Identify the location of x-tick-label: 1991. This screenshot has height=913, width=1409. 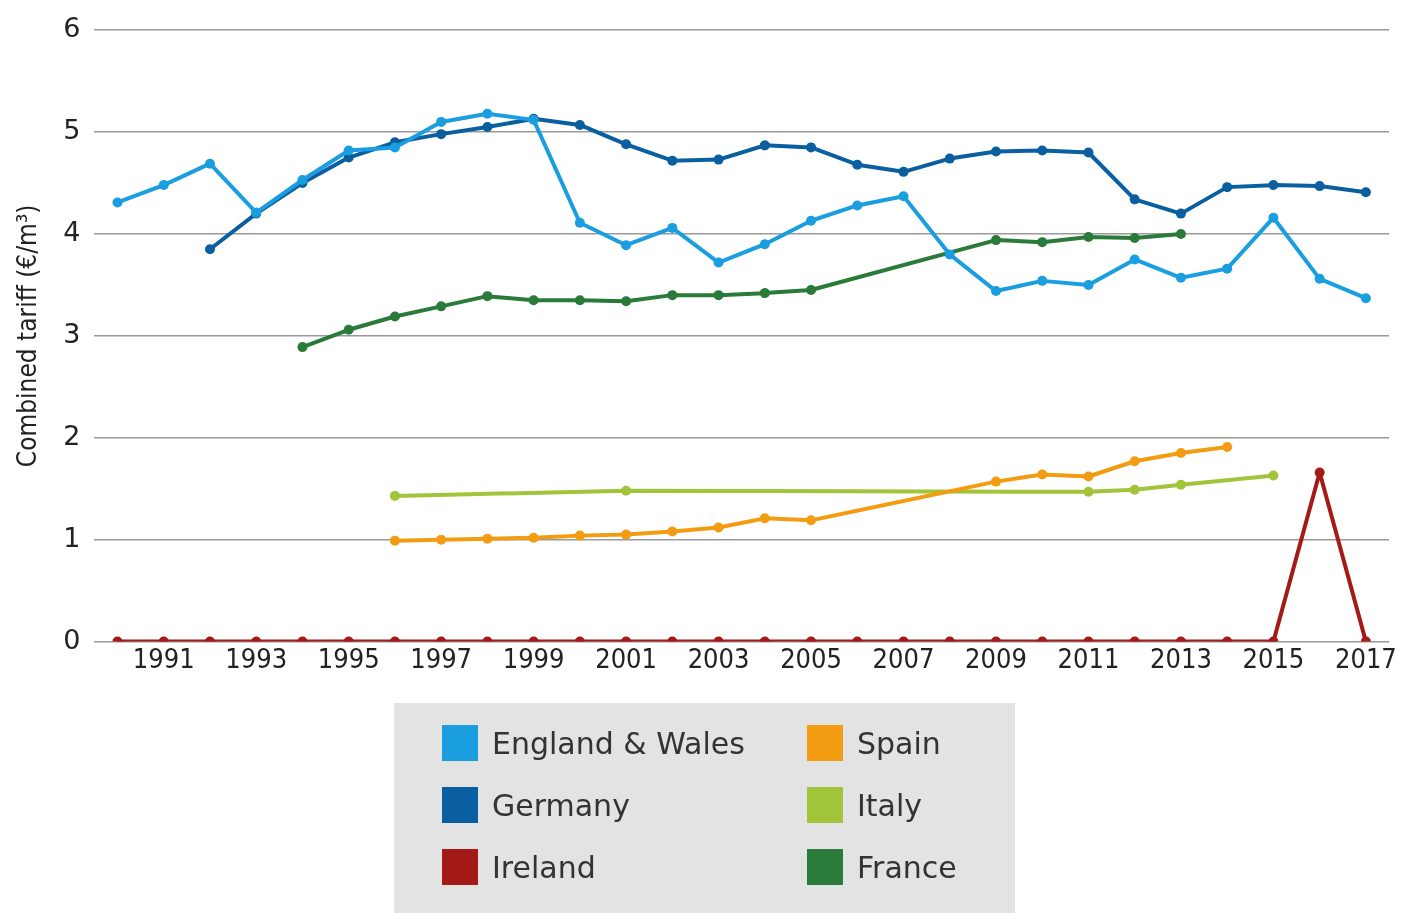
(163, 658).